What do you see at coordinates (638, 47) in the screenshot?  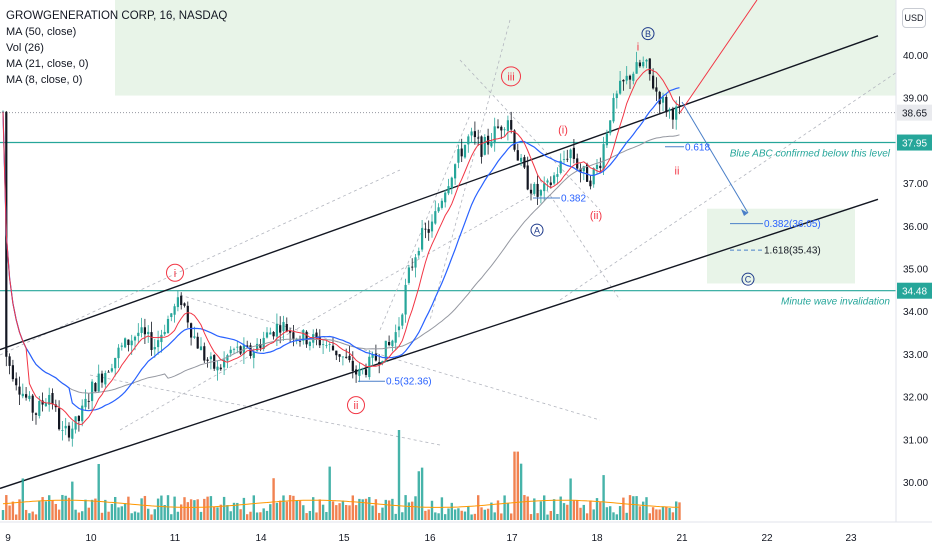 I see `wave-label: i` at bounding box center [638, 47].